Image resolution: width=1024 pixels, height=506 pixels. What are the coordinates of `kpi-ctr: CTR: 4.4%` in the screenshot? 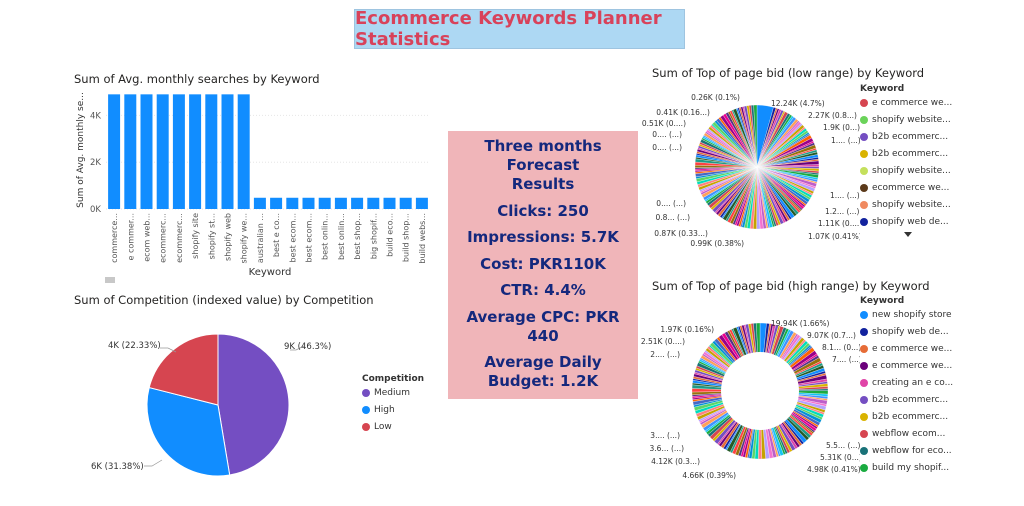 It's located at (543, 290).